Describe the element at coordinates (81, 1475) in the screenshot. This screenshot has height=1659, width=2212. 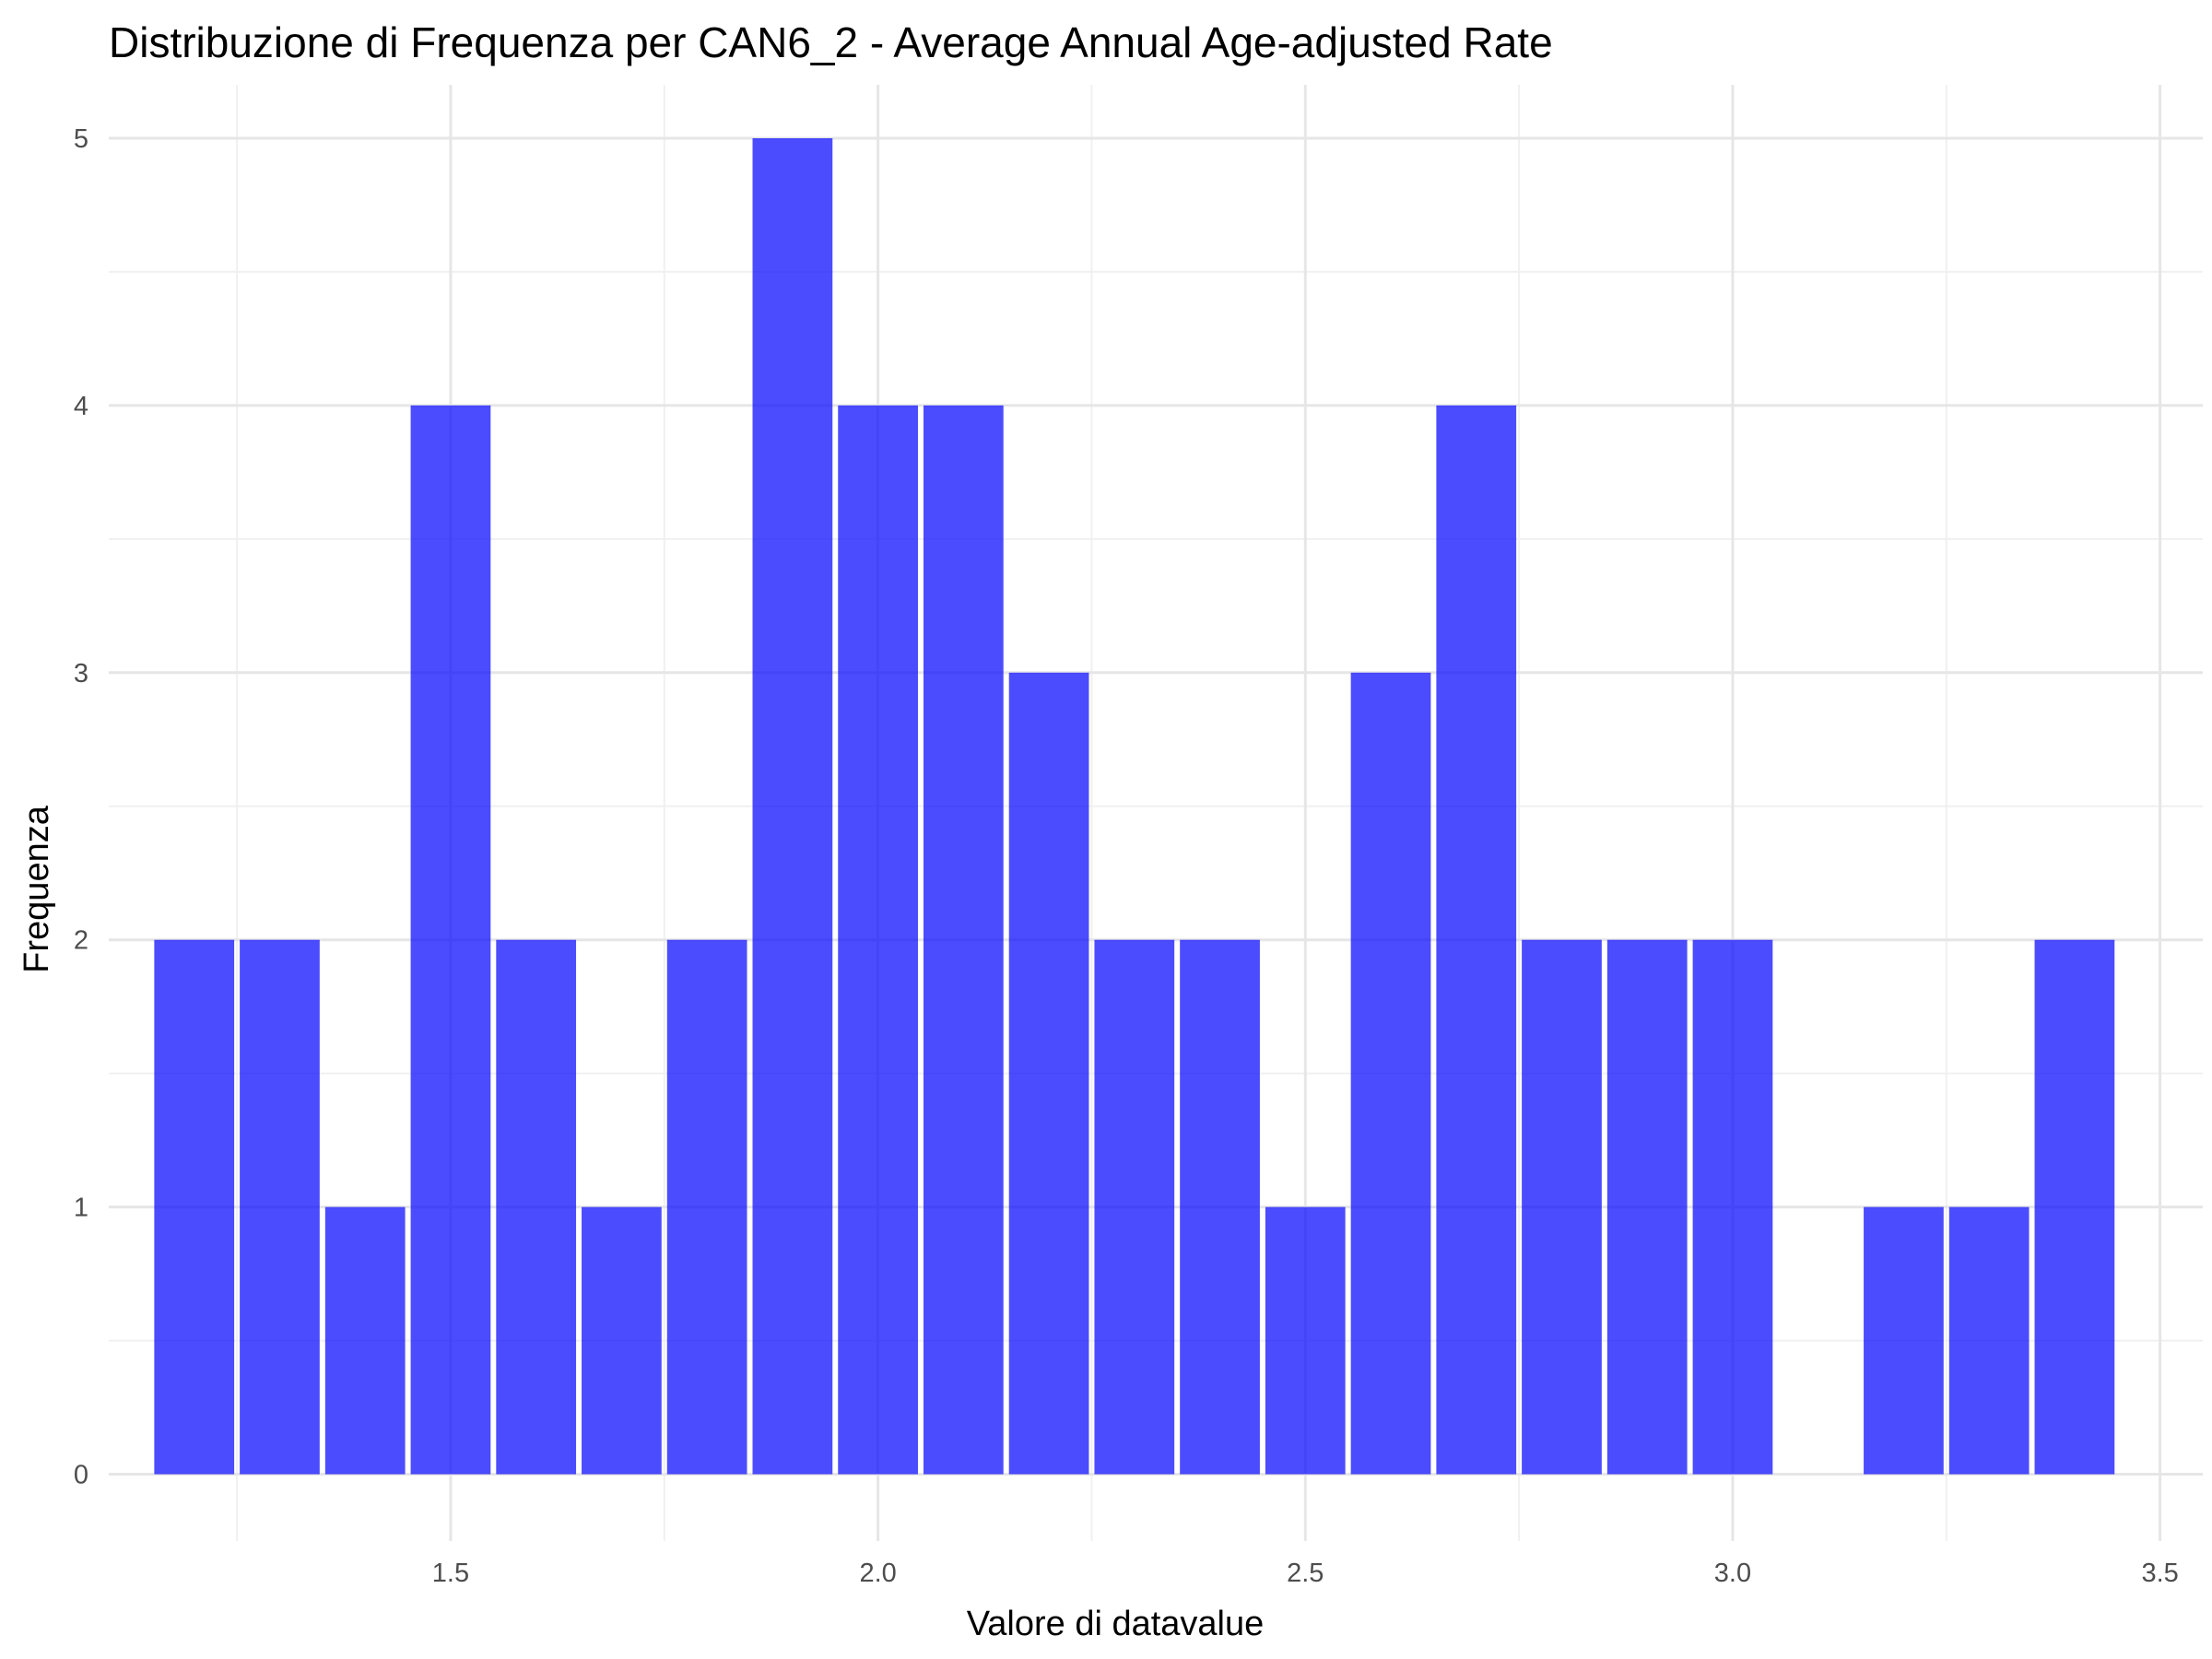
I see `y-tick-label: 0` at that location.